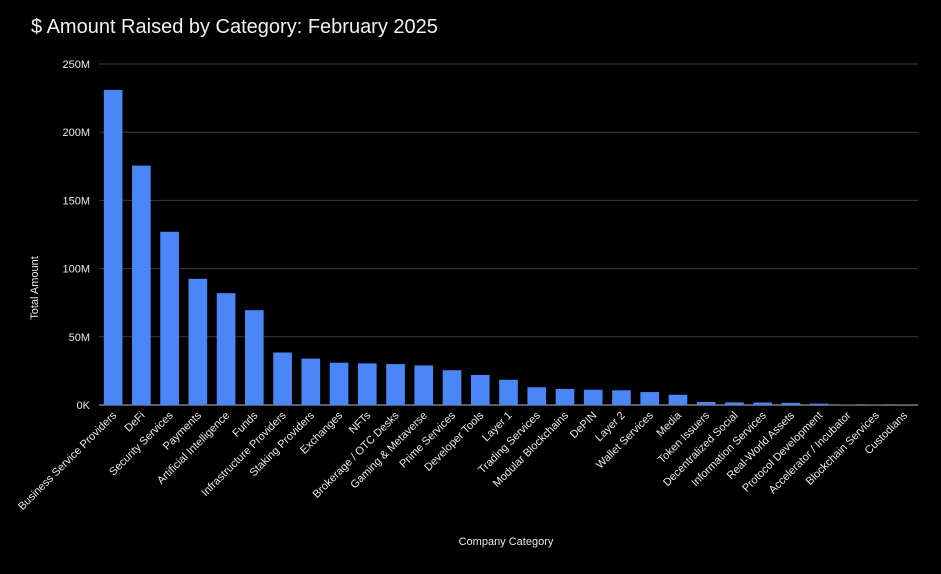 The width and height of the screenshot is (941, 574). What do you see at coordinates (35, 288) in the screenshot?
I see `y-axis-label: Total Amount` at bounding box center [35, 288].